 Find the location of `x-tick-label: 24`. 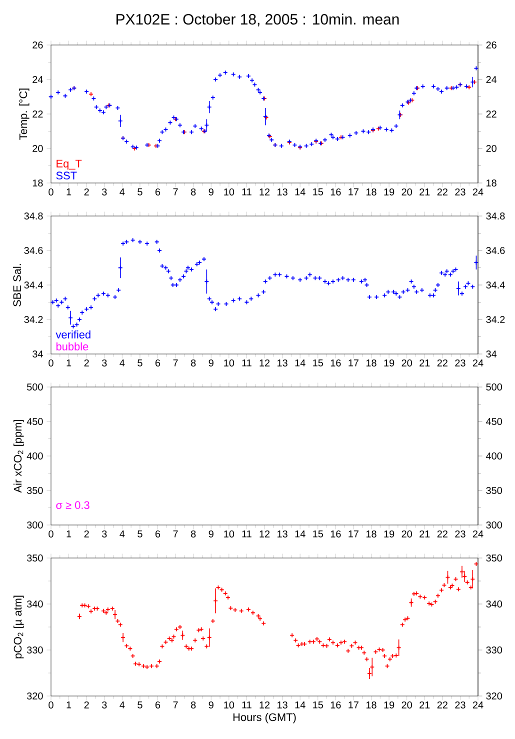

x-tick-label: 24 is located at coordinates (478, 192).